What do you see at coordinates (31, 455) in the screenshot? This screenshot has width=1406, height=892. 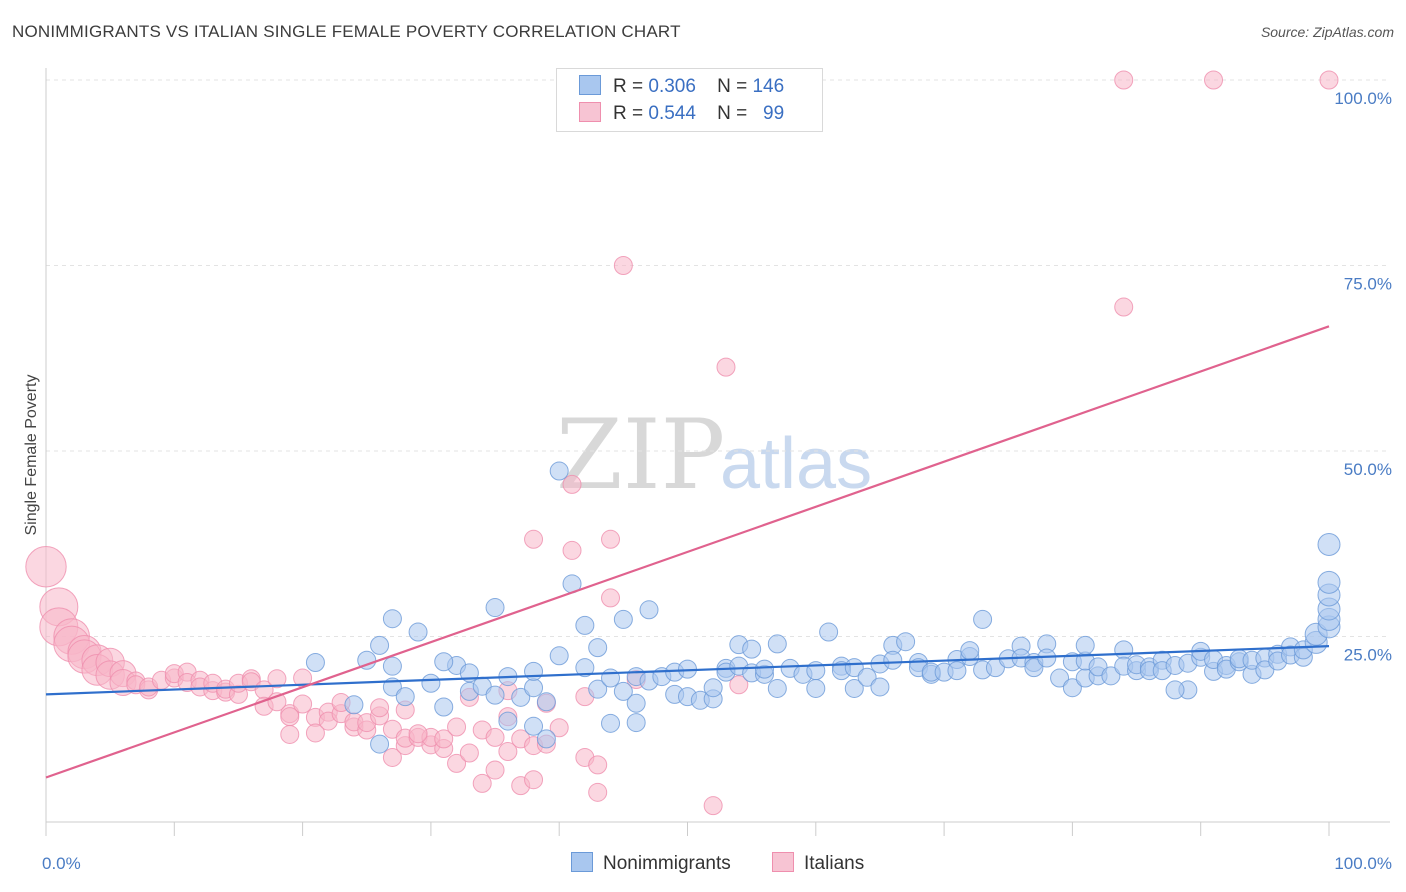 I see `y-axis-label: Single Female Poverty` at bounding box center [31, 455].